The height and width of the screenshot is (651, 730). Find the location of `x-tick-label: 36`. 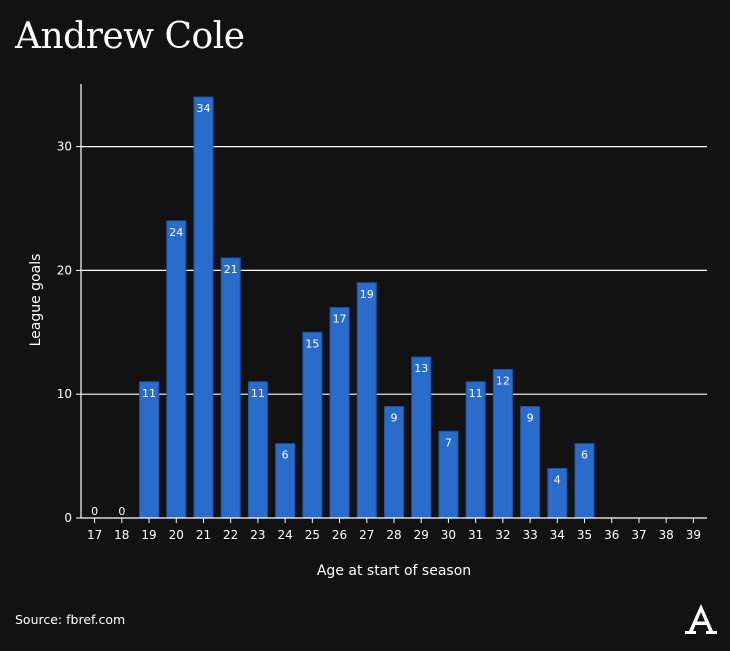

x-tick-label: 36 is located at coordinates (611, 535).